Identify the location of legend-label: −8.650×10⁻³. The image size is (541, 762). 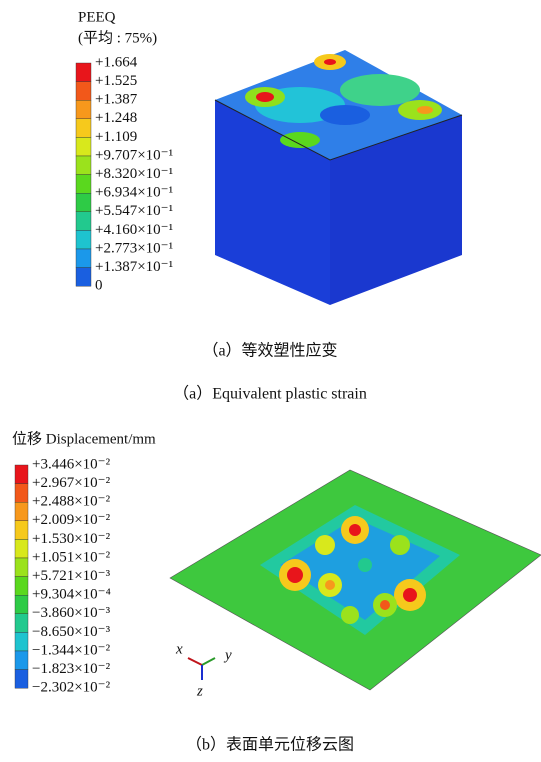
(71, 632).